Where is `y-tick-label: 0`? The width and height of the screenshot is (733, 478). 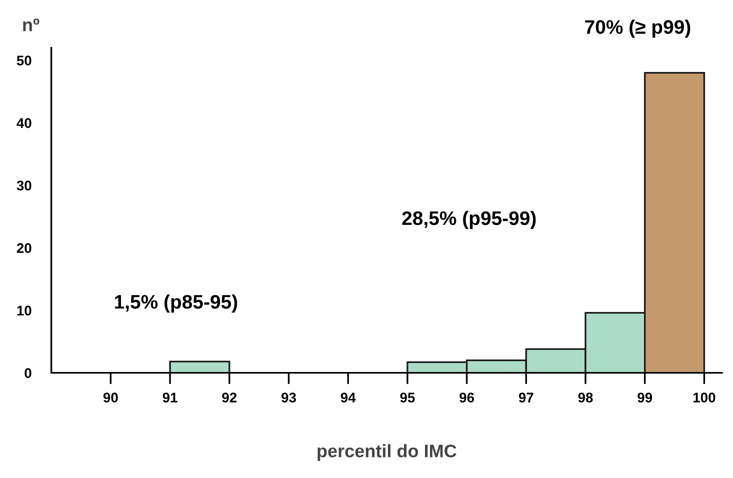 y-tick-label: 0 is located at coordinates (28, 373).